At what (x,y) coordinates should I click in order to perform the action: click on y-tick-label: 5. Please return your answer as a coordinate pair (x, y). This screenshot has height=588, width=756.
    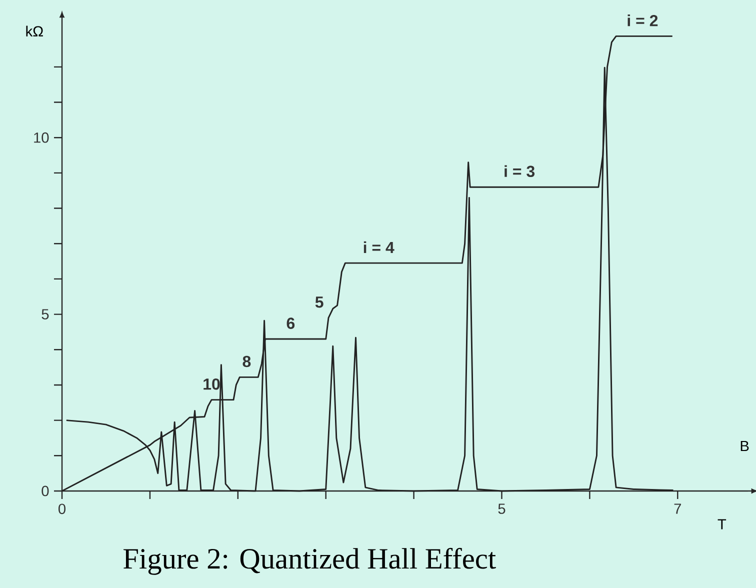
    Looking at the image, I should click on (45, 314).